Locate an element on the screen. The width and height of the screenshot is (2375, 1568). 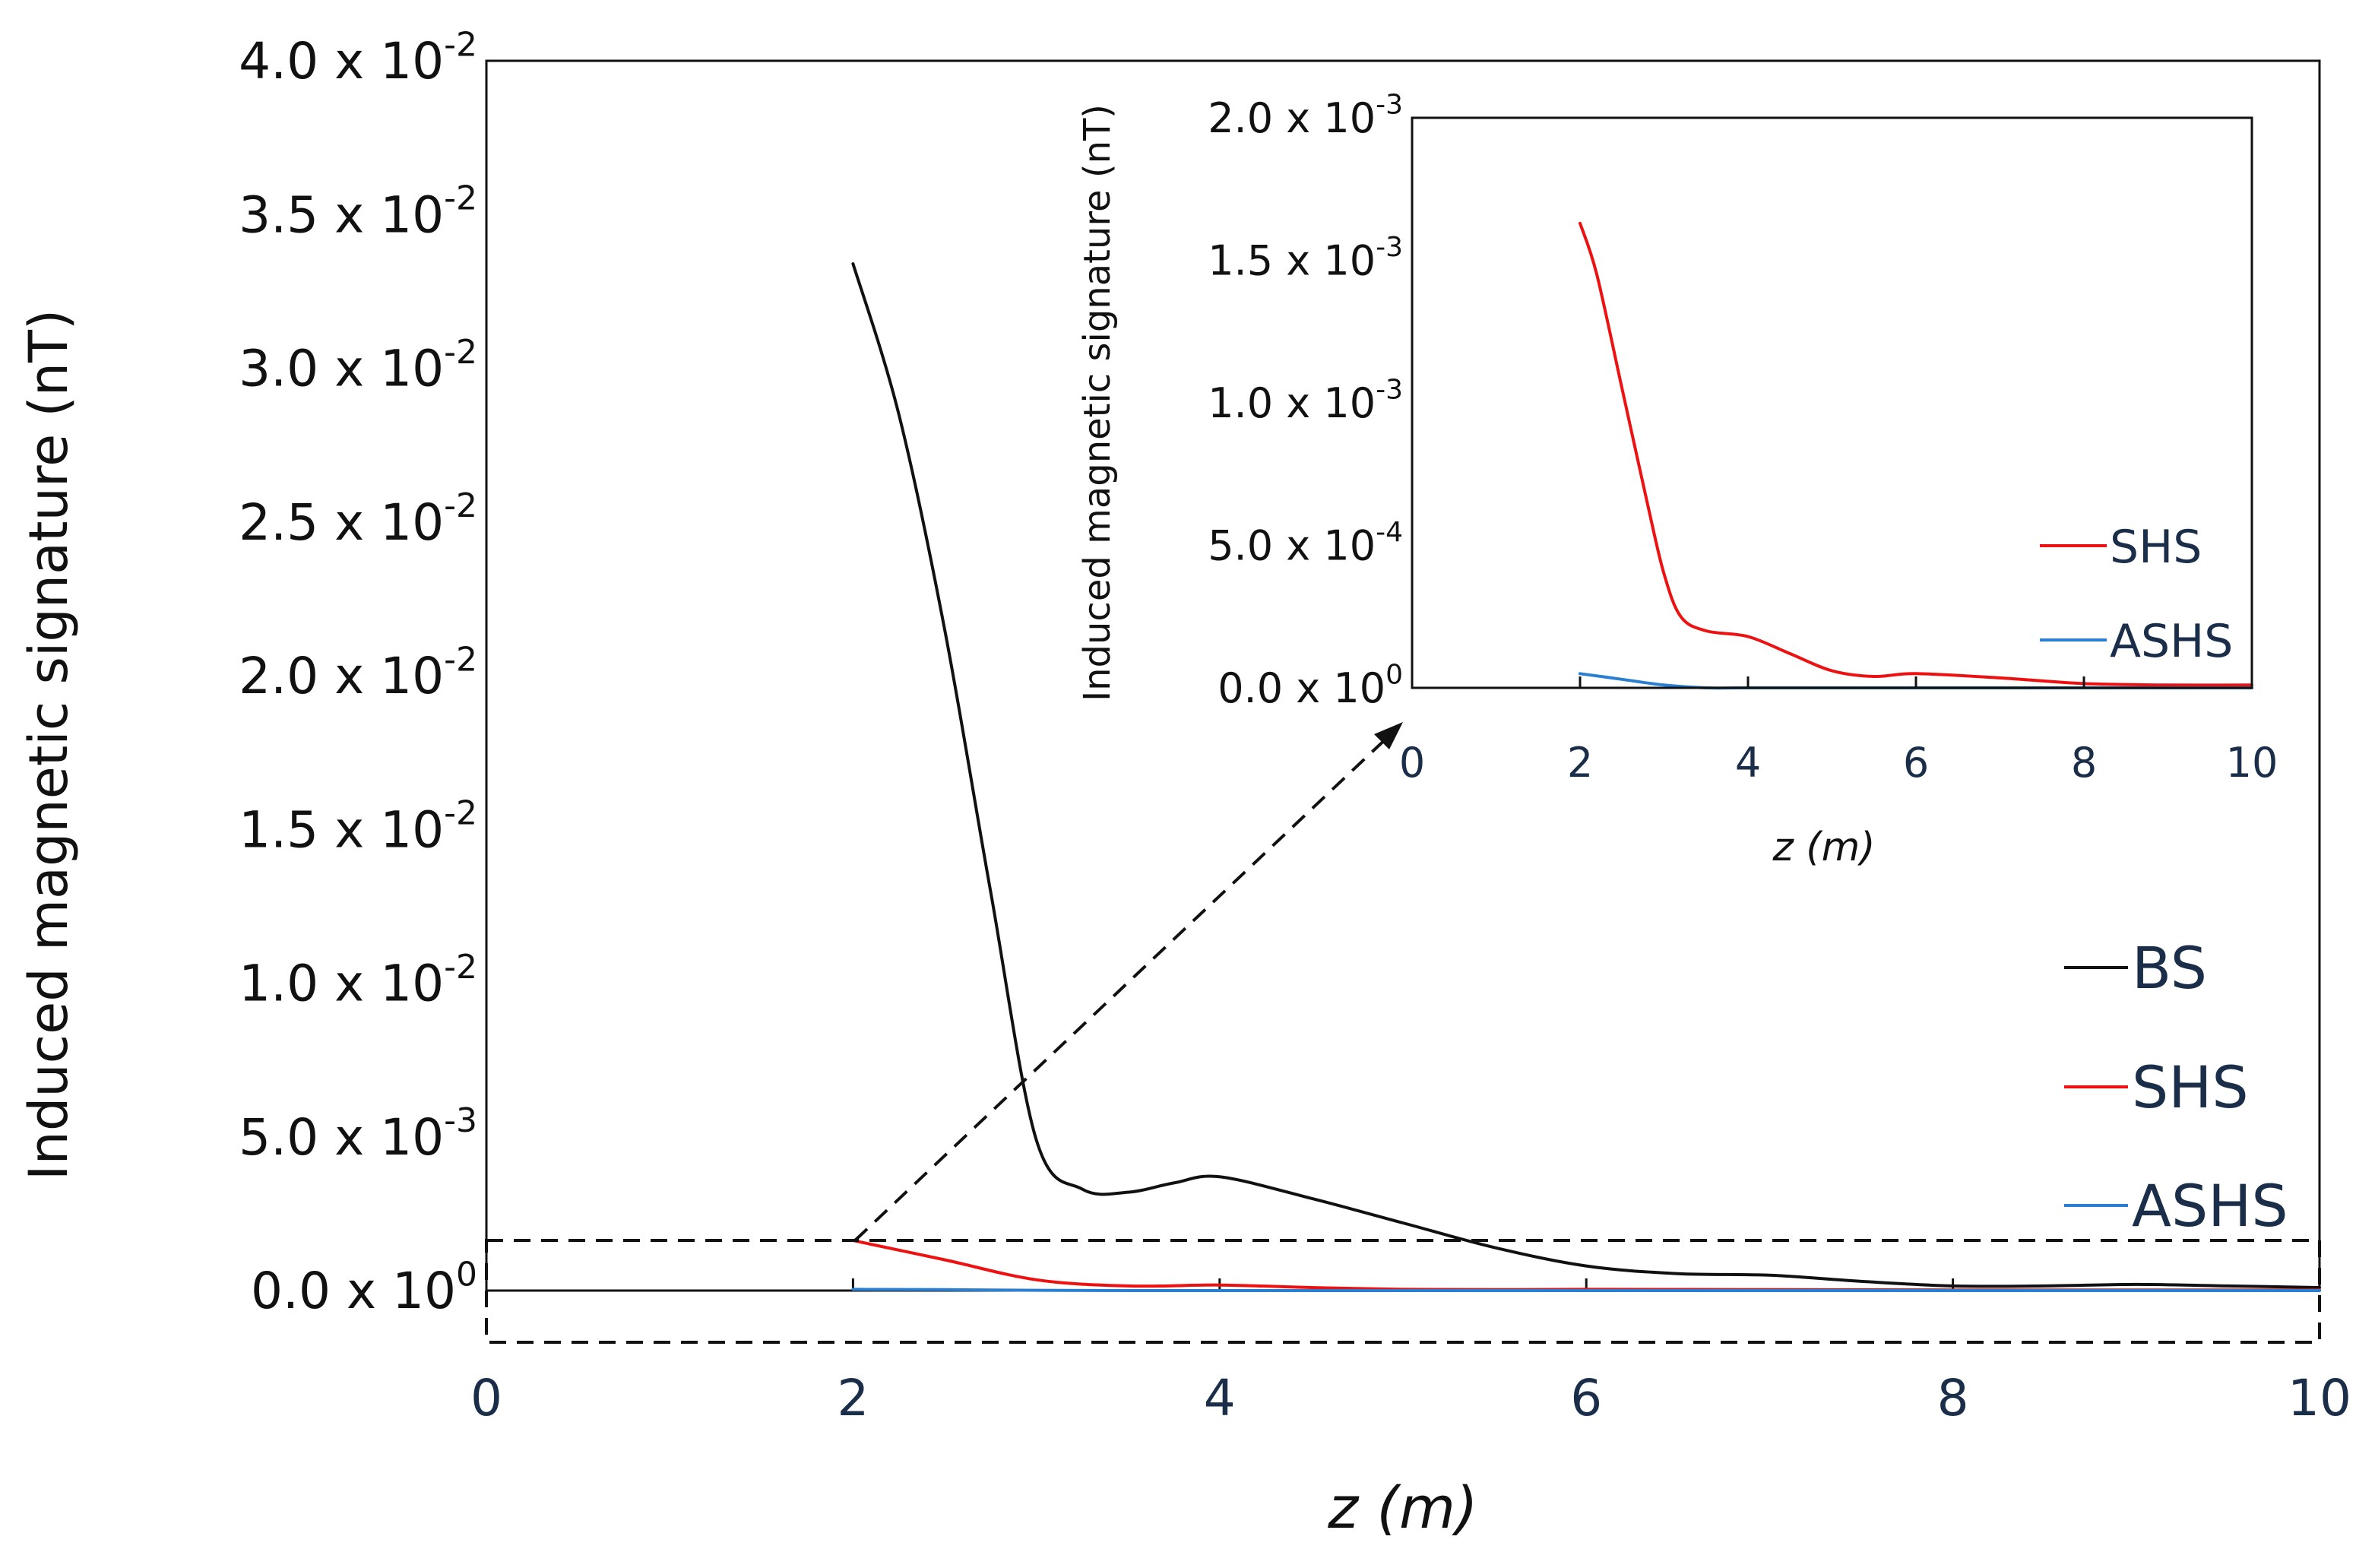
main-ytick-label: 1.5 x 10⁻² is located at coordinates (358, 827).